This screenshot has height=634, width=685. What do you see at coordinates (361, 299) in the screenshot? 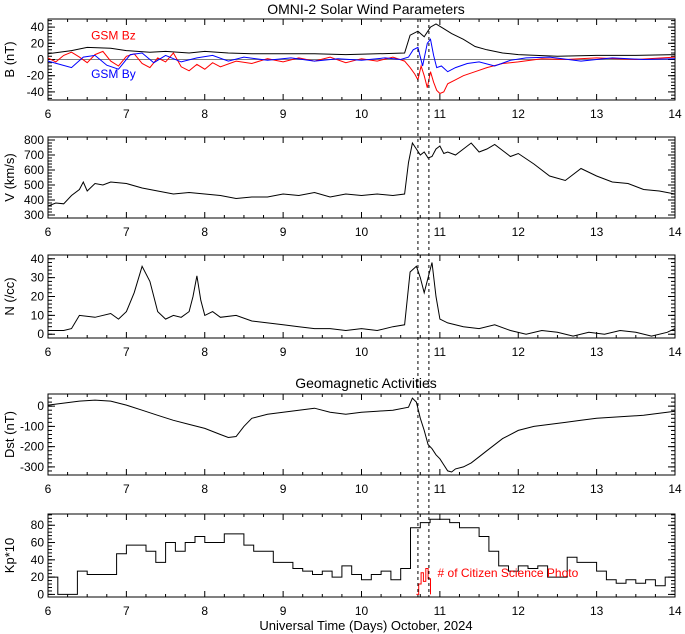
I see `series-n` at bounding box center [361, 299].